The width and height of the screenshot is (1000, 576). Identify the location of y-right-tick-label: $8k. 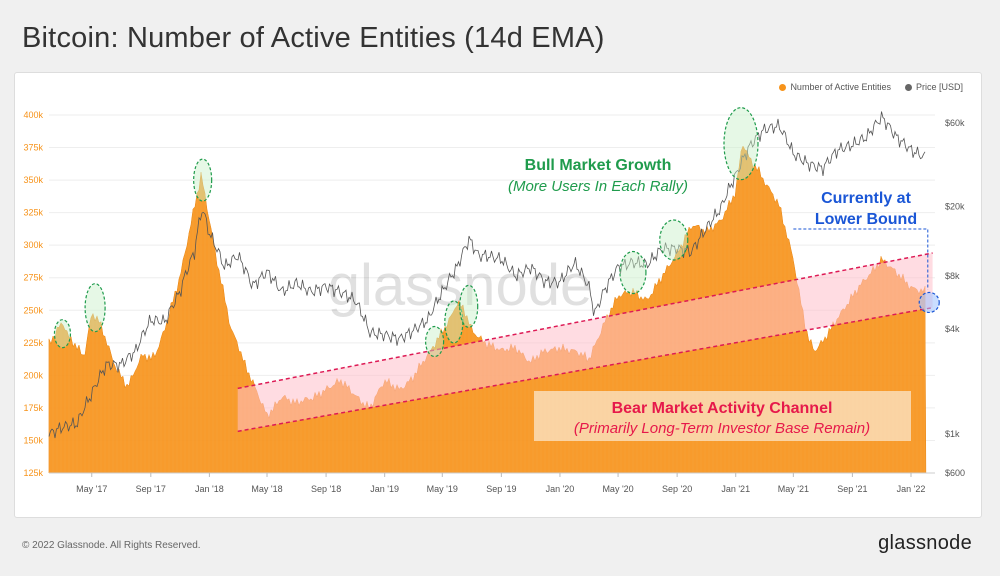
(952, 276).